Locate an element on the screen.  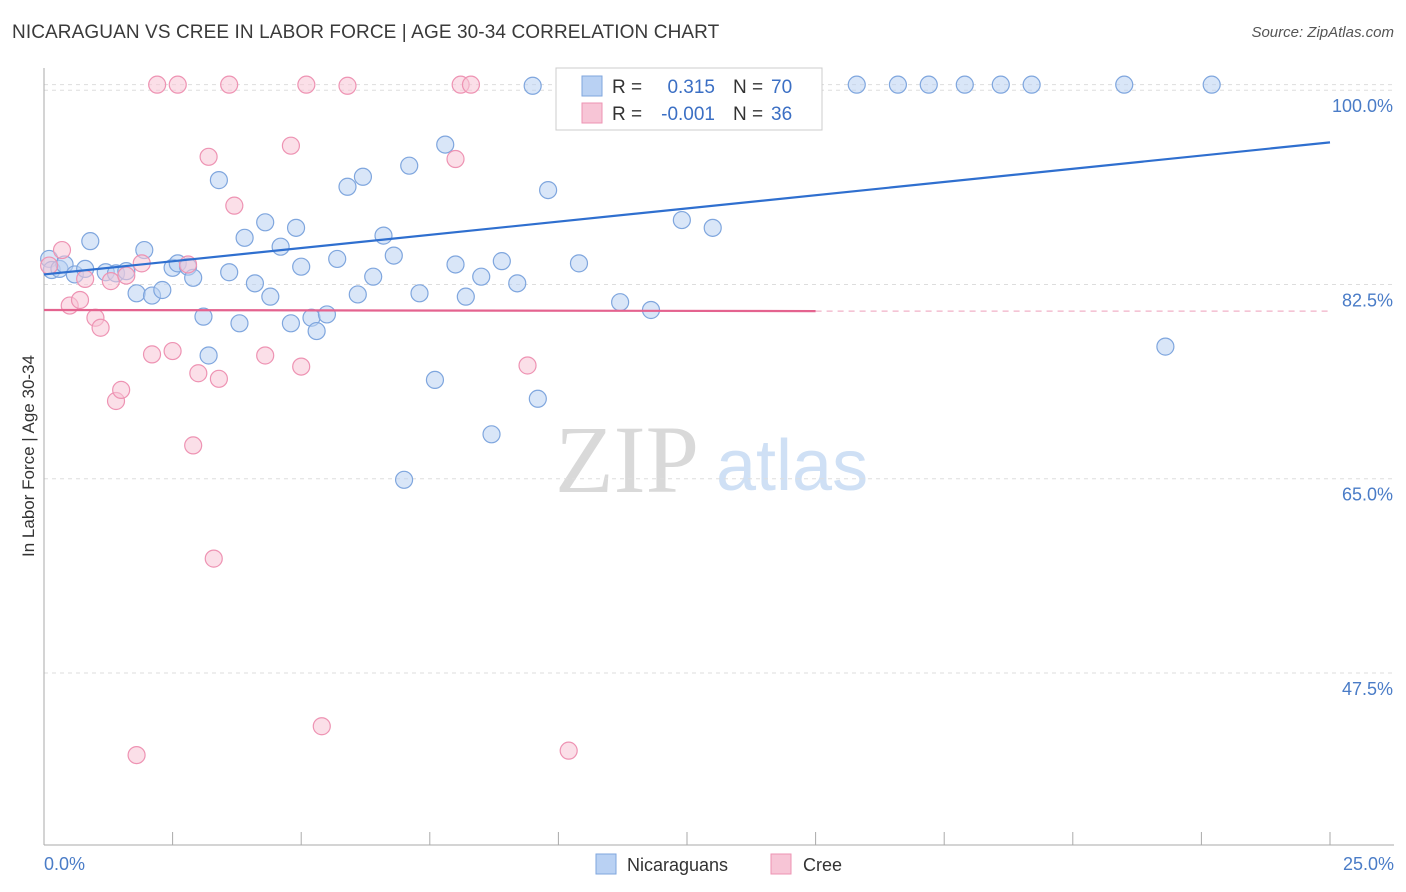
legend-swatch-nicaraguans is located at coordinates (592, 86).